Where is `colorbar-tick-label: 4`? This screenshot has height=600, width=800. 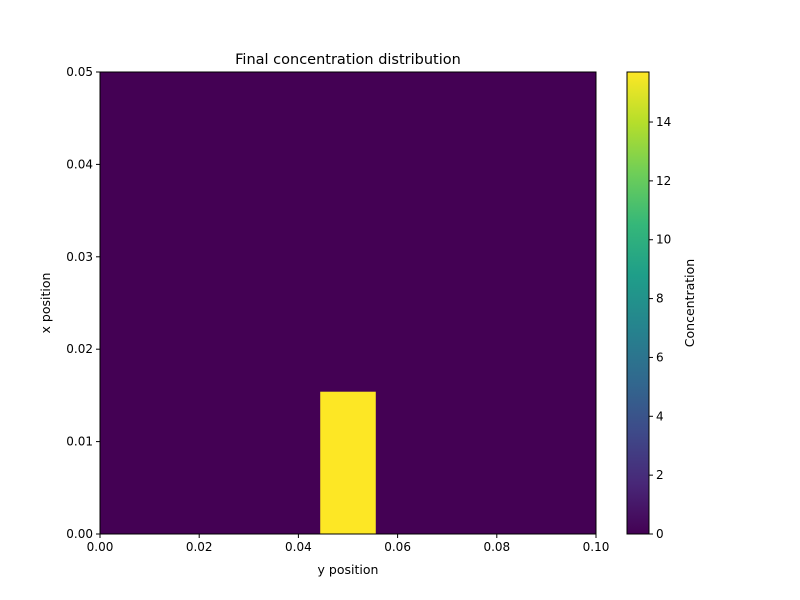 colorbar-tick-label: 4 is located at coordinates (660, 416).